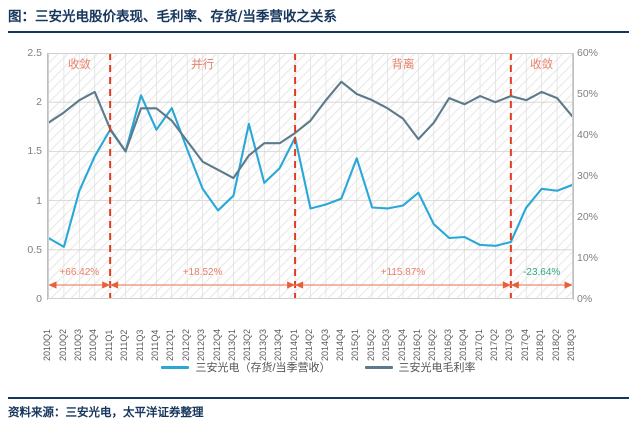 The height and width of the screenshot is (431, 637). I want to click on legend-label: 三安光电（存货/当季营收）, so click(263, 368).